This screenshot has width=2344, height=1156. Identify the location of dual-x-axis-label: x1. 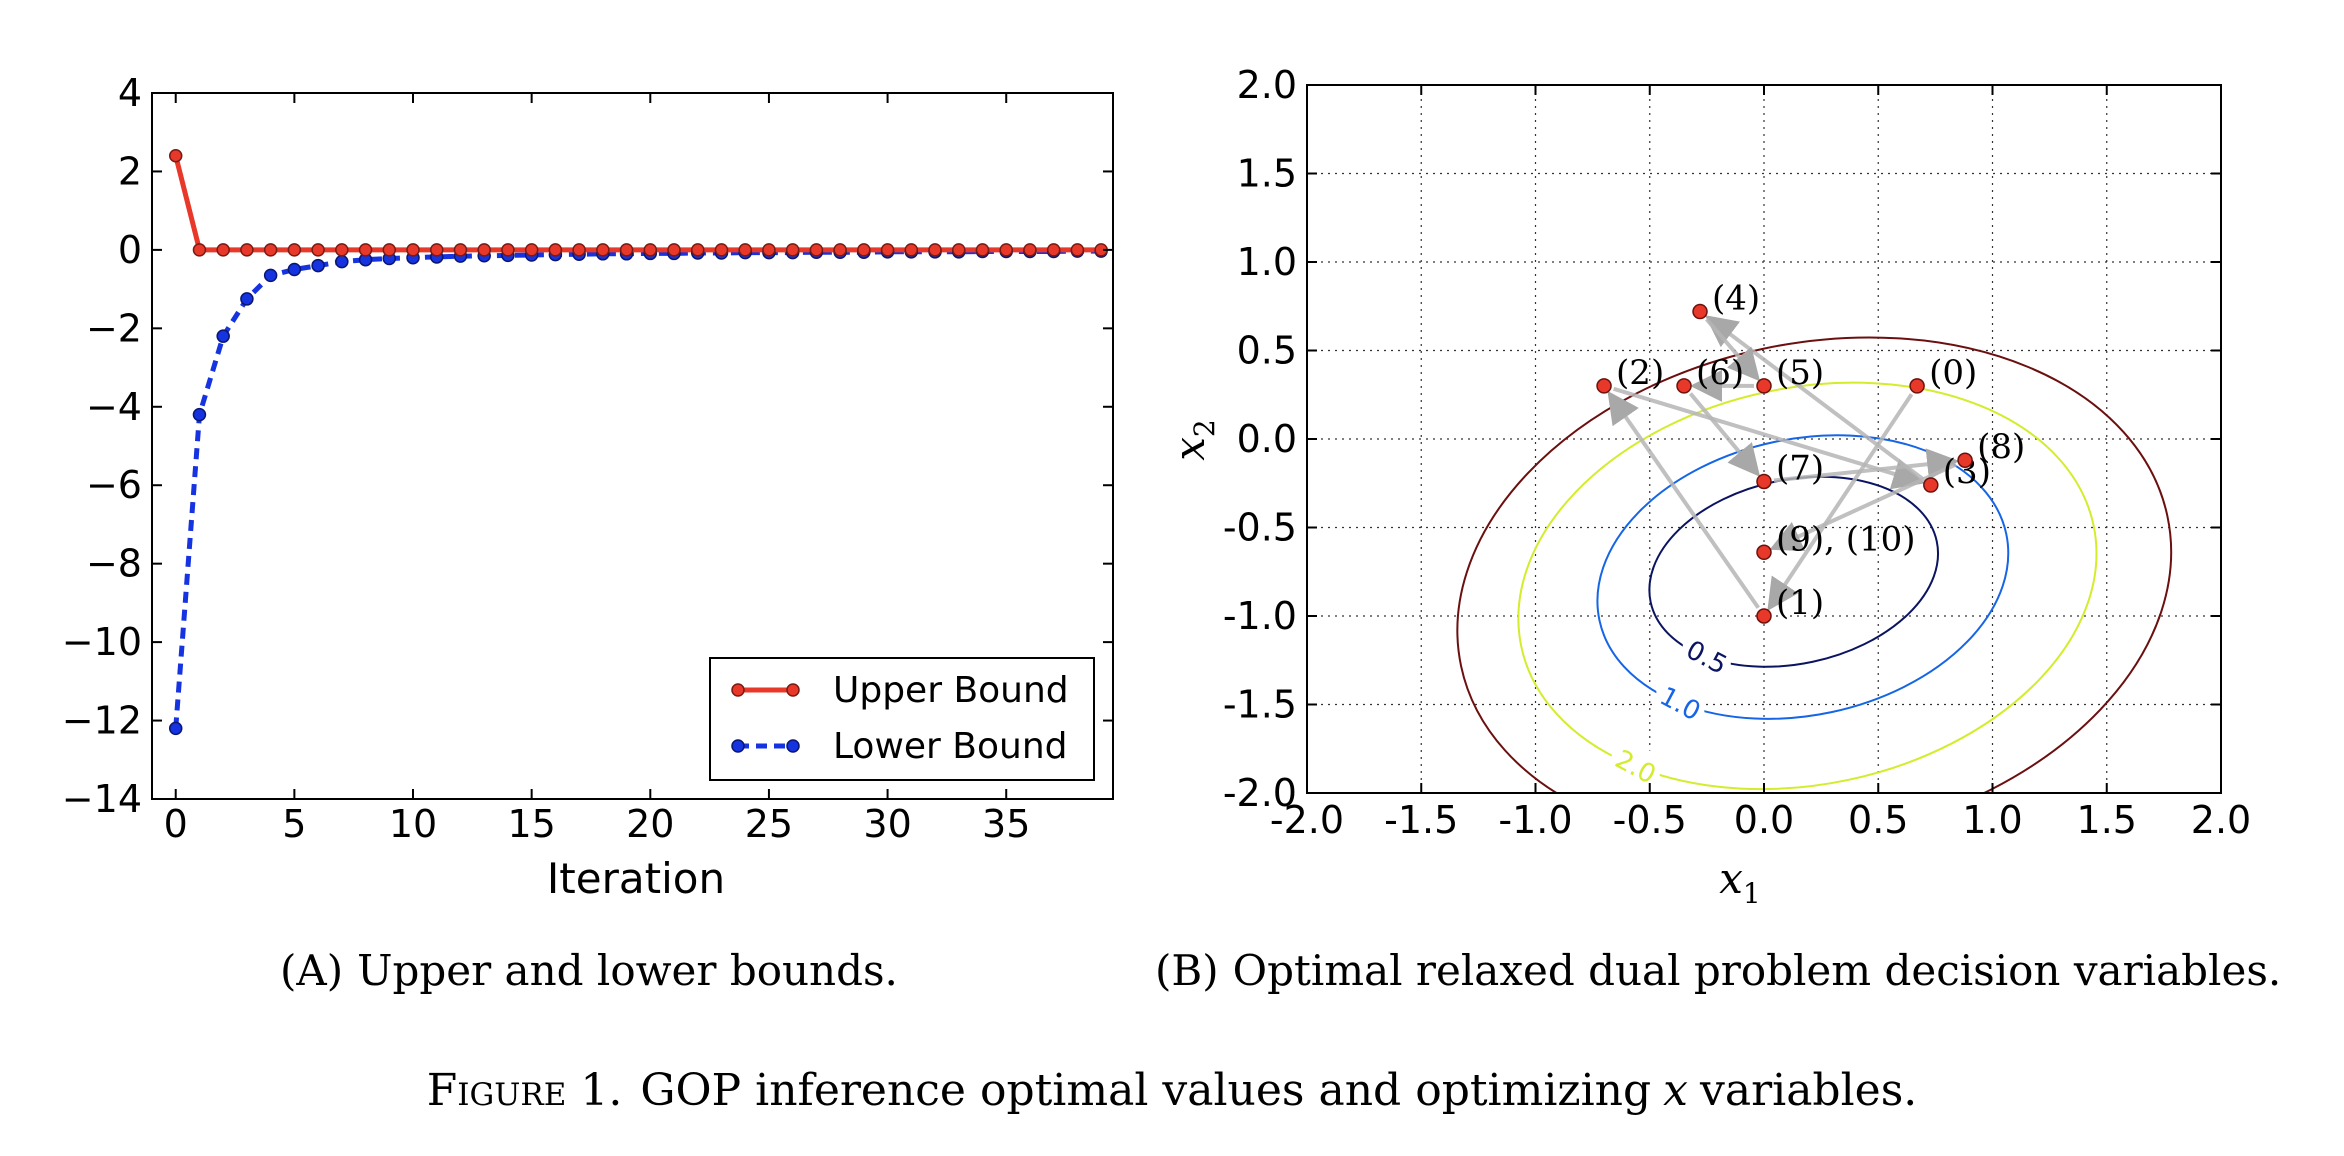
(1740, 882).